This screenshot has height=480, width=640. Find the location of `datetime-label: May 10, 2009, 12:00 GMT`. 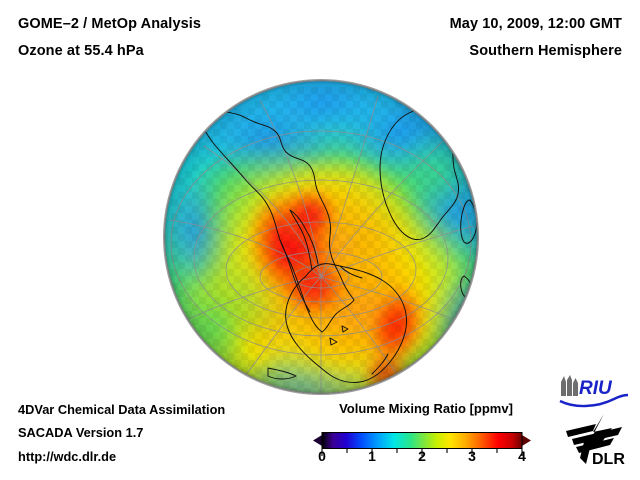

datetime-label: May 10, 2009, 12:00 GMT is located at coordinates (535, 24).